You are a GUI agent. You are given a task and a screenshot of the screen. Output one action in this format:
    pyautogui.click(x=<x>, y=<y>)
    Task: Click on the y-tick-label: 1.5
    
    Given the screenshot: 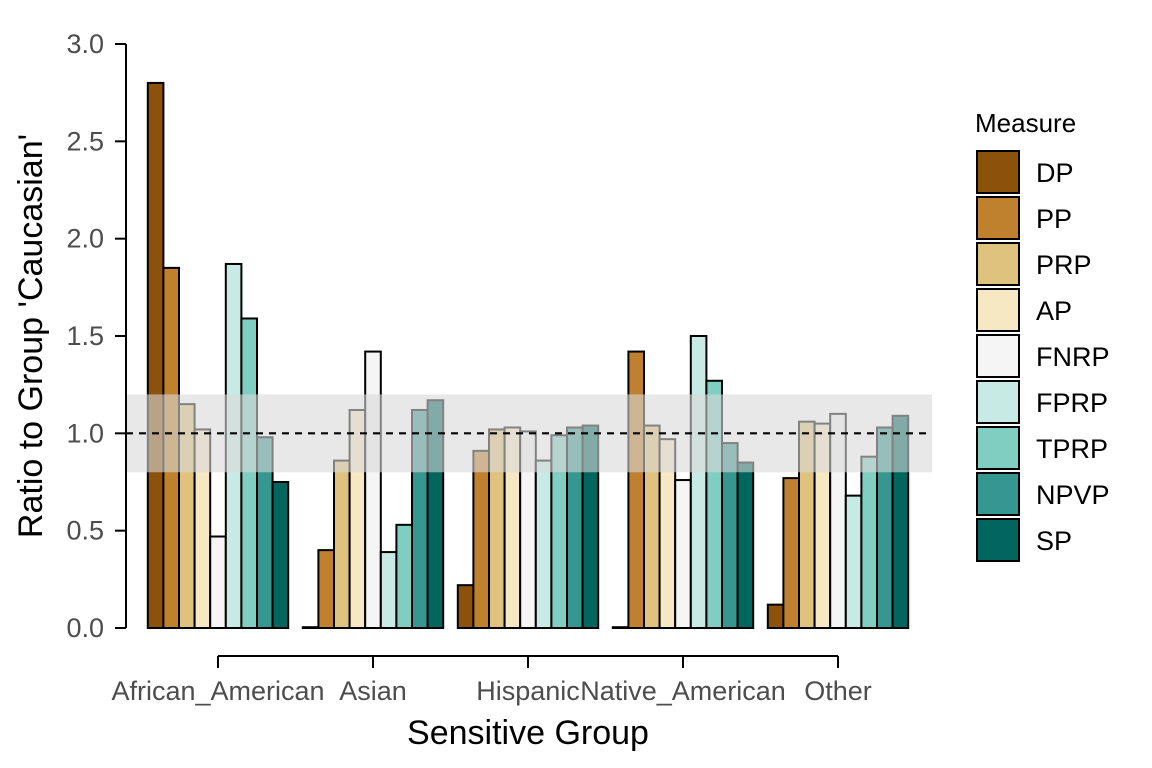 What is the action you would take?
    pyautogui.click(x=85, y=336)
    